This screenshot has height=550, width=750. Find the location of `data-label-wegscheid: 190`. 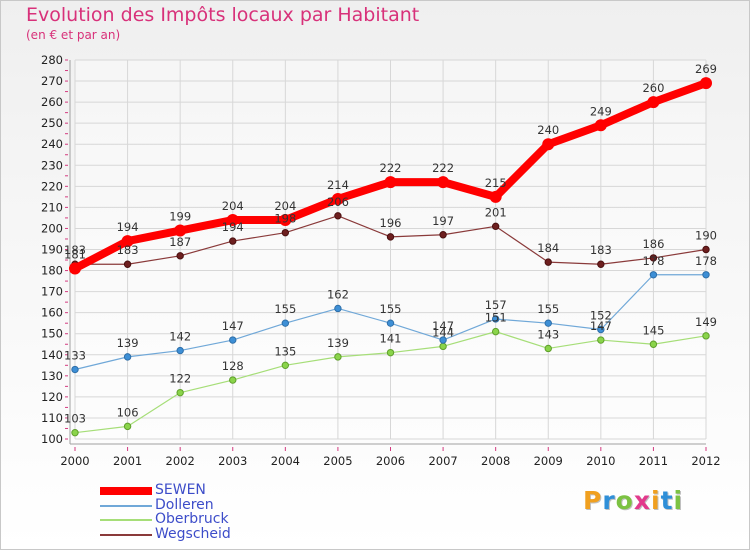

data-label-wegscheid: 190 is located at coordinates (706, 236).